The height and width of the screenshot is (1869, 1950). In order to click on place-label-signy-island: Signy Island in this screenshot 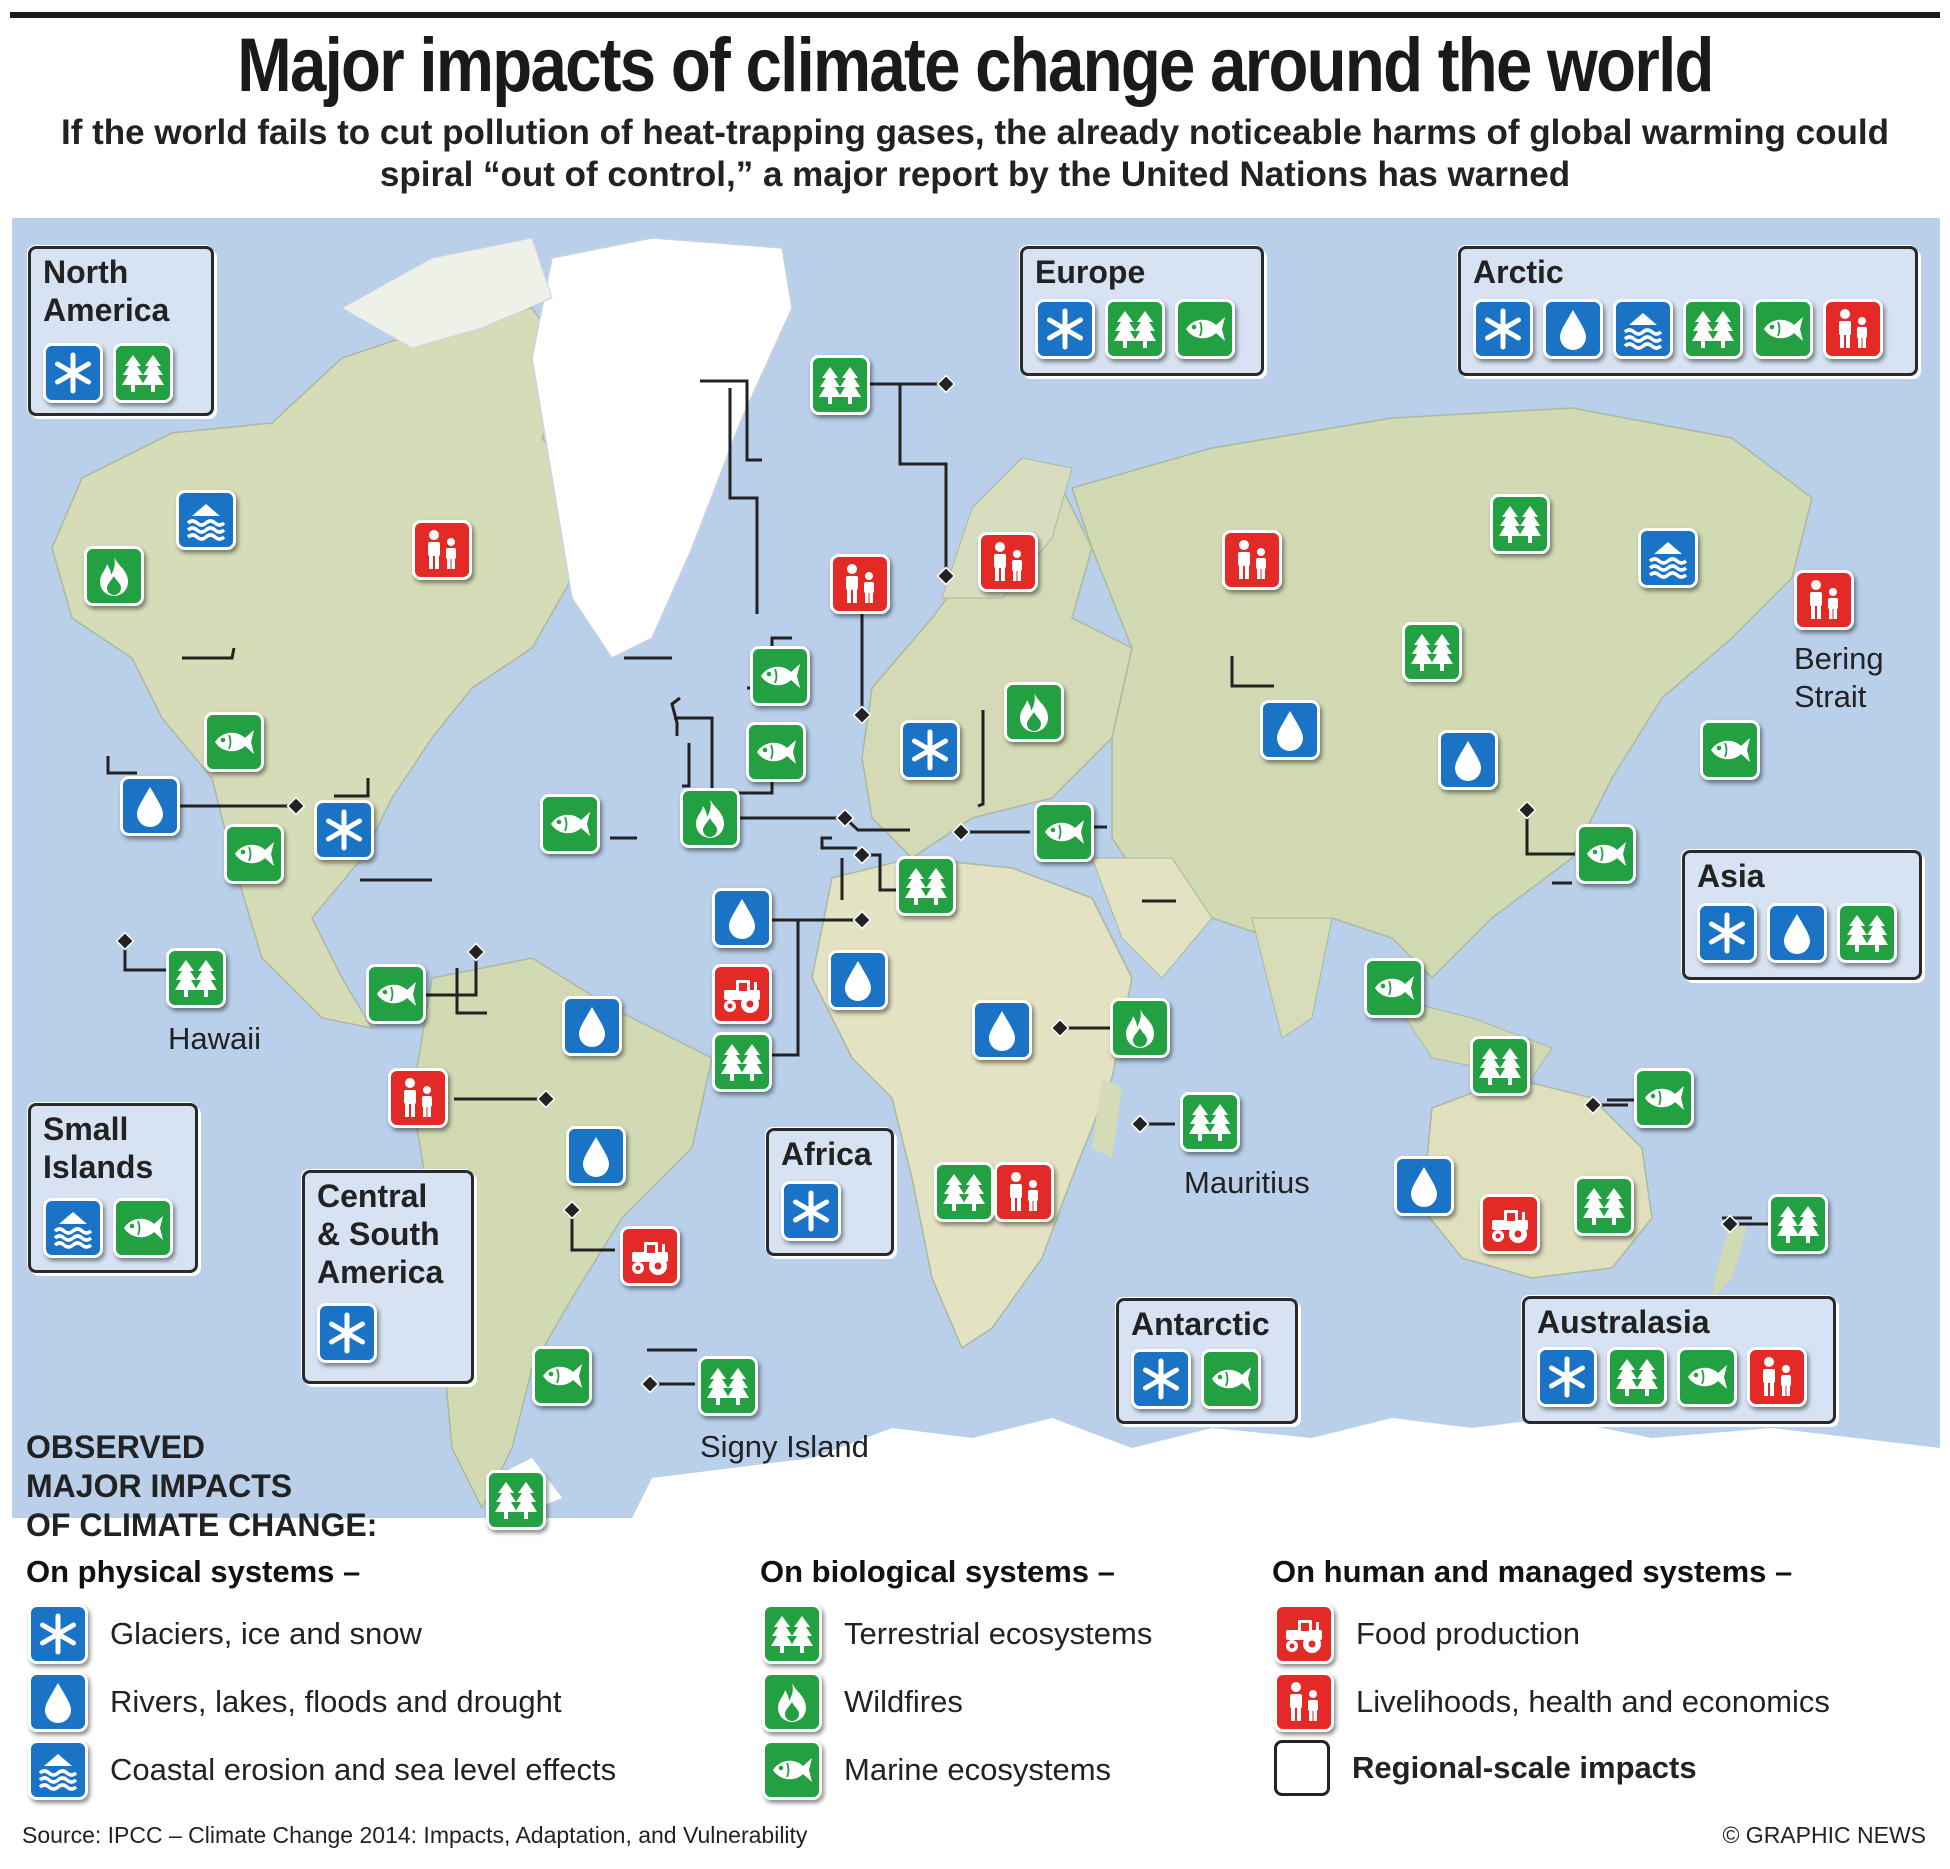, I will do `click(784, 1446)`.